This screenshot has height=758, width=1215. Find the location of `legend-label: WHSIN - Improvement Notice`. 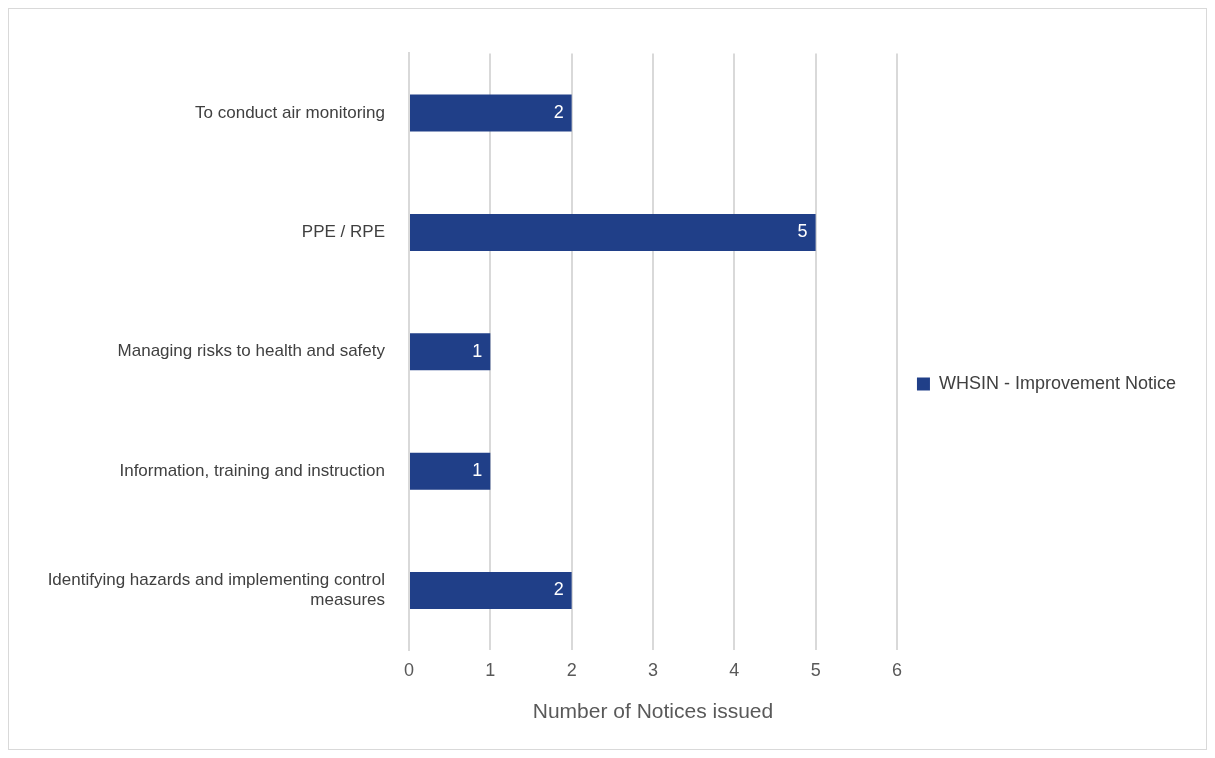

legend-label: WHSIN - Improvement Notice is located at coordinates (1057, 382).